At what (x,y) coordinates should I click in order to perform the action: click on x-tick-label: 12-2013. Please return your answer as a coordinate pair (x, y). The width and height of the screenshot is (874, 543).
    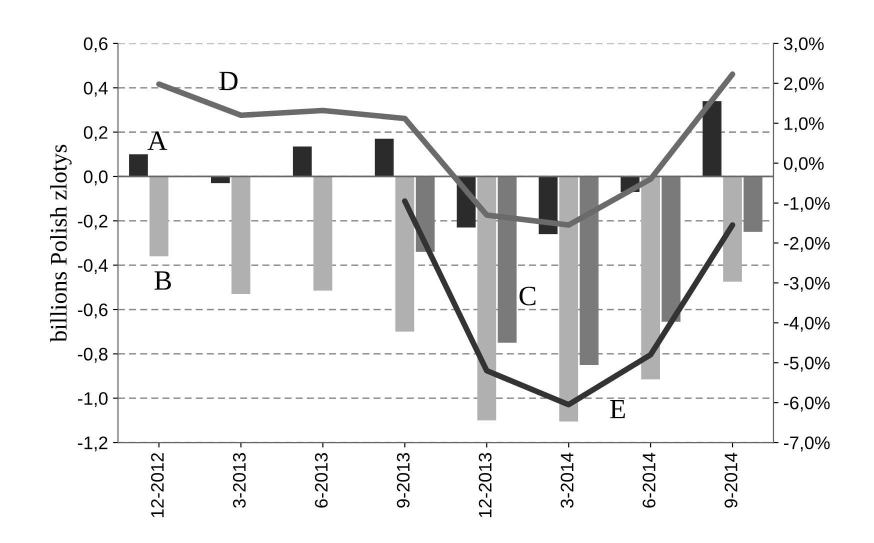
    Looking at the image, I should click on (485, 485).